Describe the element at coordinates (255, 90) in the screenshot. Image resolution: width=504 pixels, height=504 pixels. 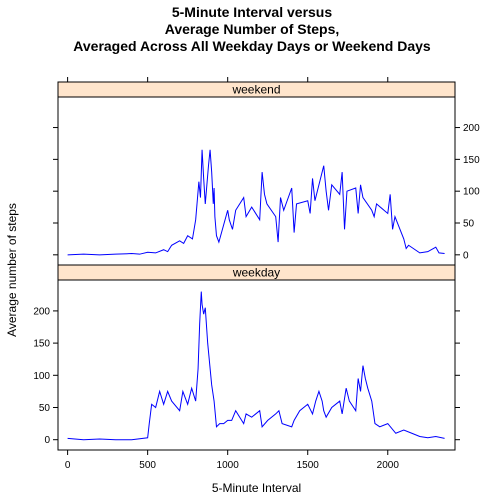
I see `panel-strip-label: weekend` at that location.